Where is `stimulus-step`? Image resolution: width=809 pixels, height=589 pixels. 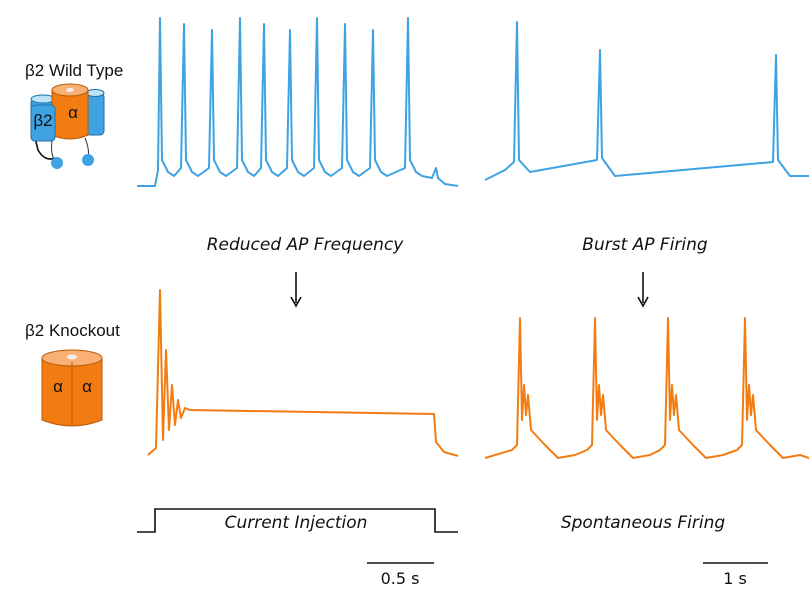
stimulus-step is located at coordinates (297, 520).